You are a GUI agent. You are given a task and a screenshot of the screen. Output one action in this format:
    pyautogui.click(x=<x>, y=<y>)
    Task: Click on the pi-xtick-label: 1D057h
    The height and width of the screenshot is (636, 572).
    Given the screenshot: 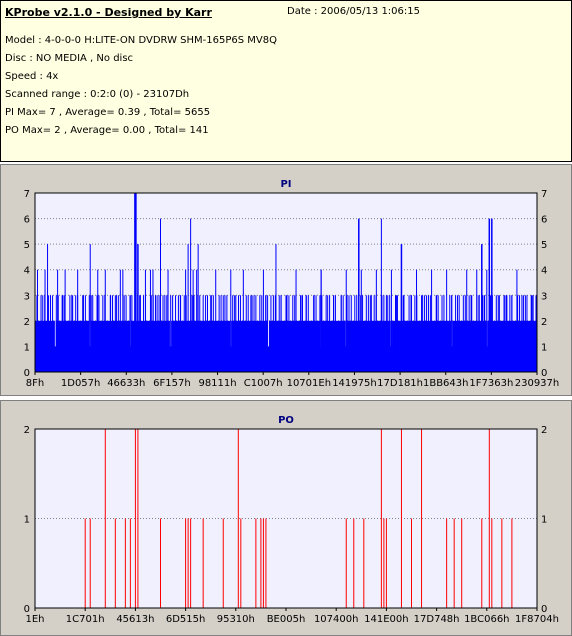 What is the action you would take?
    pyautogui.click(x=81, y=383)
    